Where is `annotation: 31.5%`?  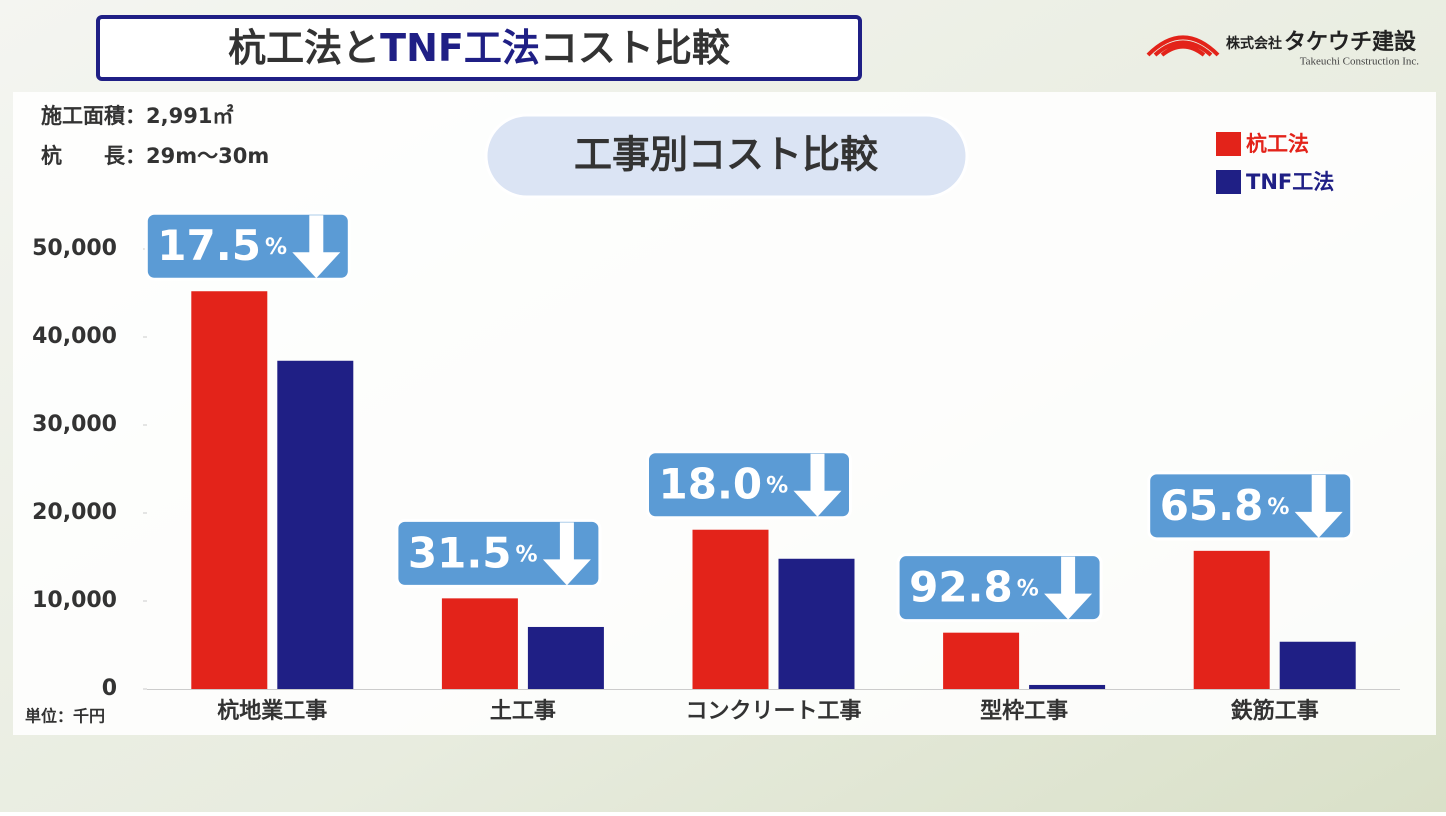
annotation: 31.5% is located at coordinates (498, 553).